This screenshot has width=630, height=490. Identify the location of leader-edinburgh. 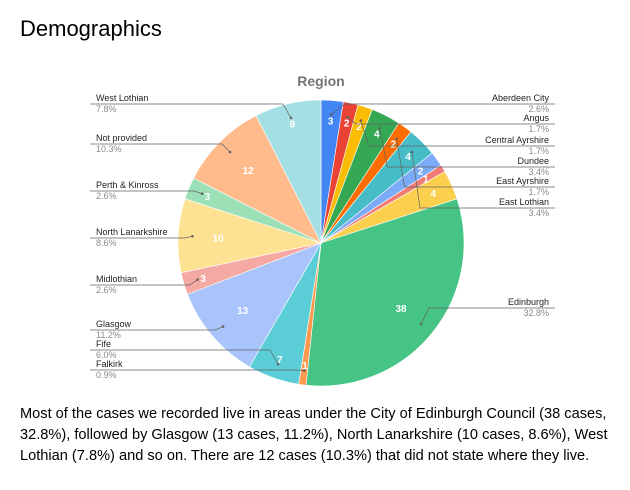
(487, 316).